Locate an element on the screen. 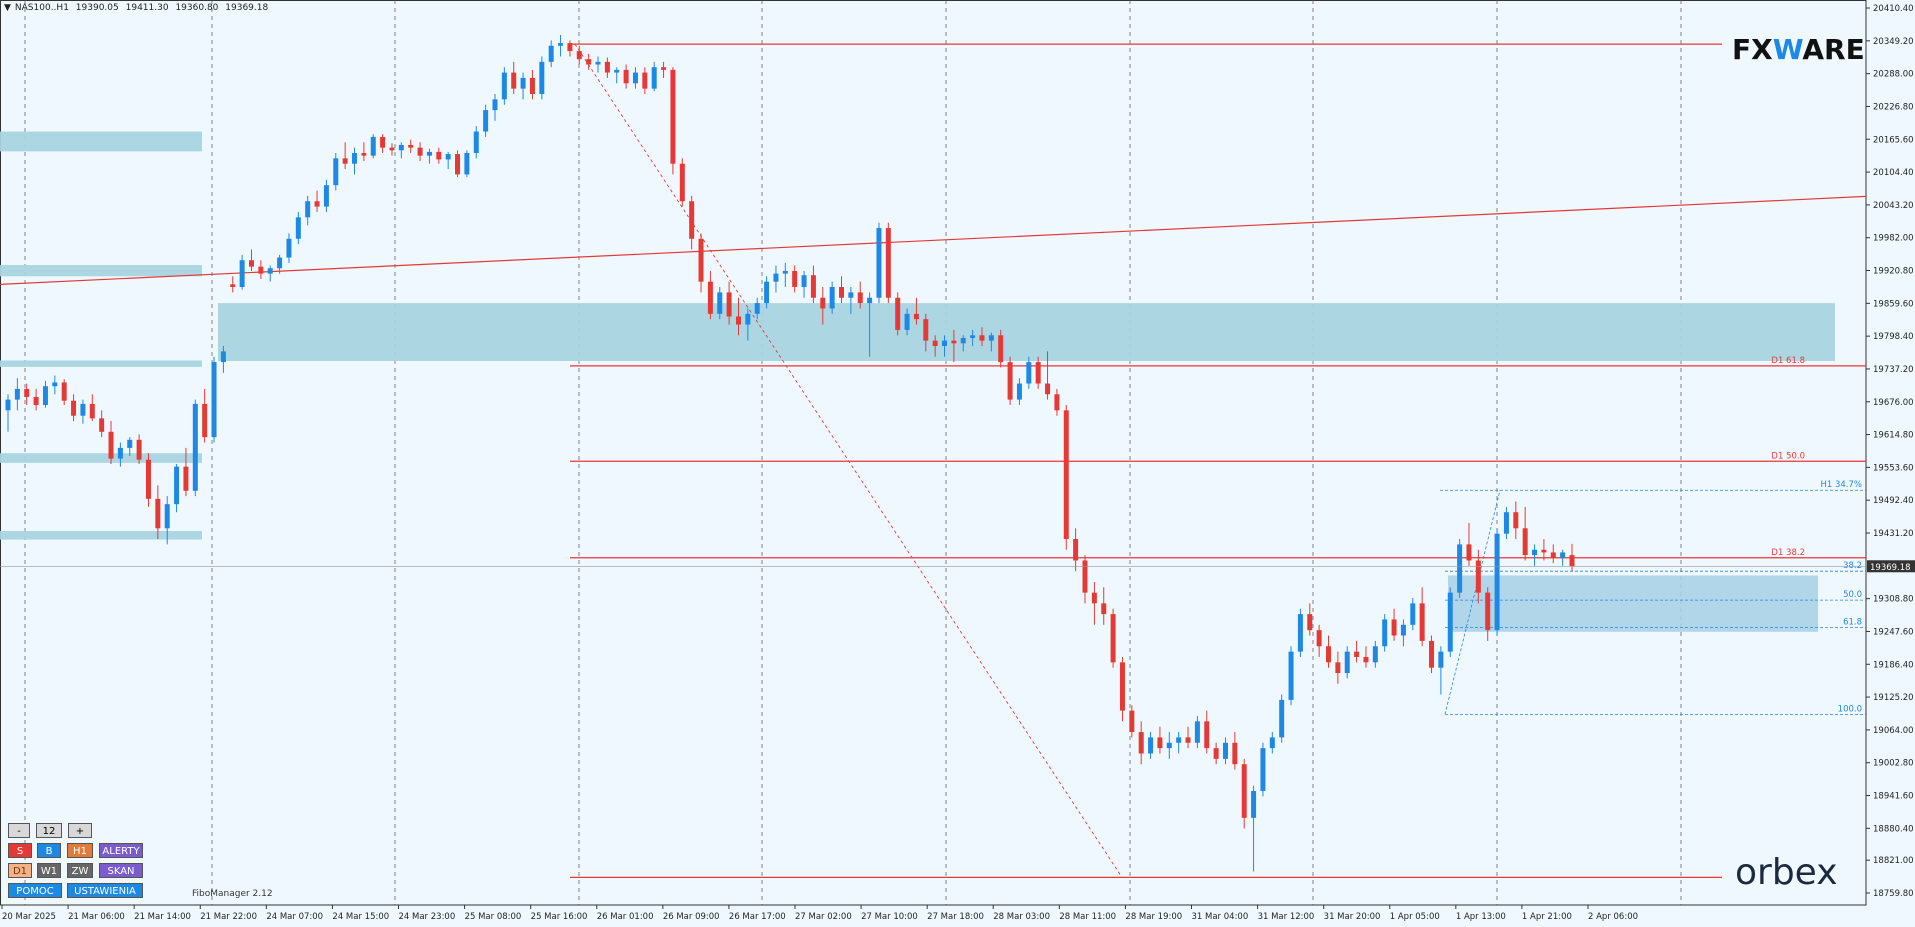 The height and width of the screenshot is (927, 1915). x-tick-label: 26 Mar 09:00 is located at coordinates (691, 917).